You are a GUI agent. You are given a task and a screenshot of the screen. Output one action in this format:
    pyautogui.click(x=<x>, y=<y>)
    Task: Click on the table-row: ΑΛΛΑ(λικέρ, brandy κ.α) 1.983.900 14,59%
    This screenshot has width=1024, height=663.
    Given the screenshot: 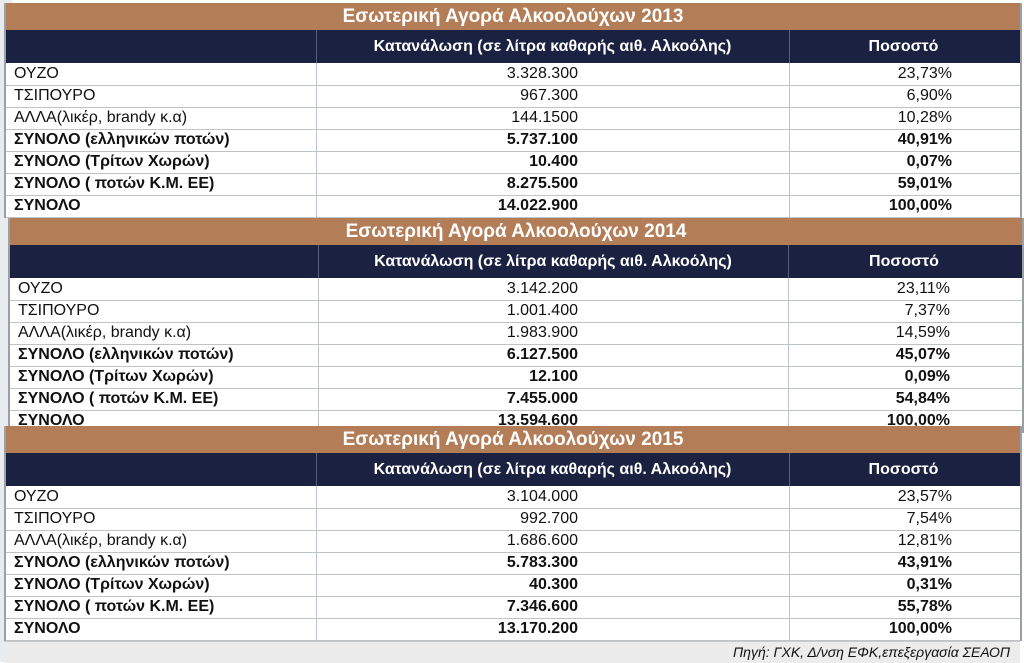 What is the action you would take?
    pyautogui.click(x=516, y=333)
    